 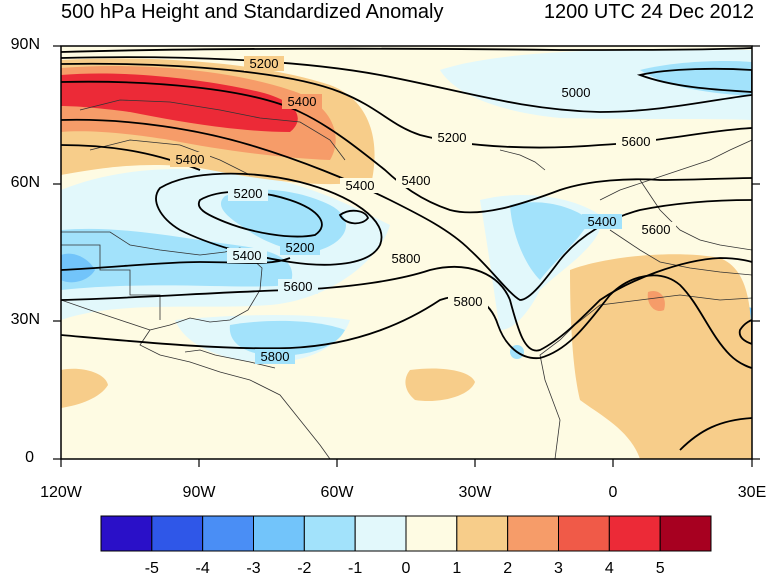 I want to click on map-title: 500 hPa Height and Standardized Anomaly, so click(x=252, y=12).